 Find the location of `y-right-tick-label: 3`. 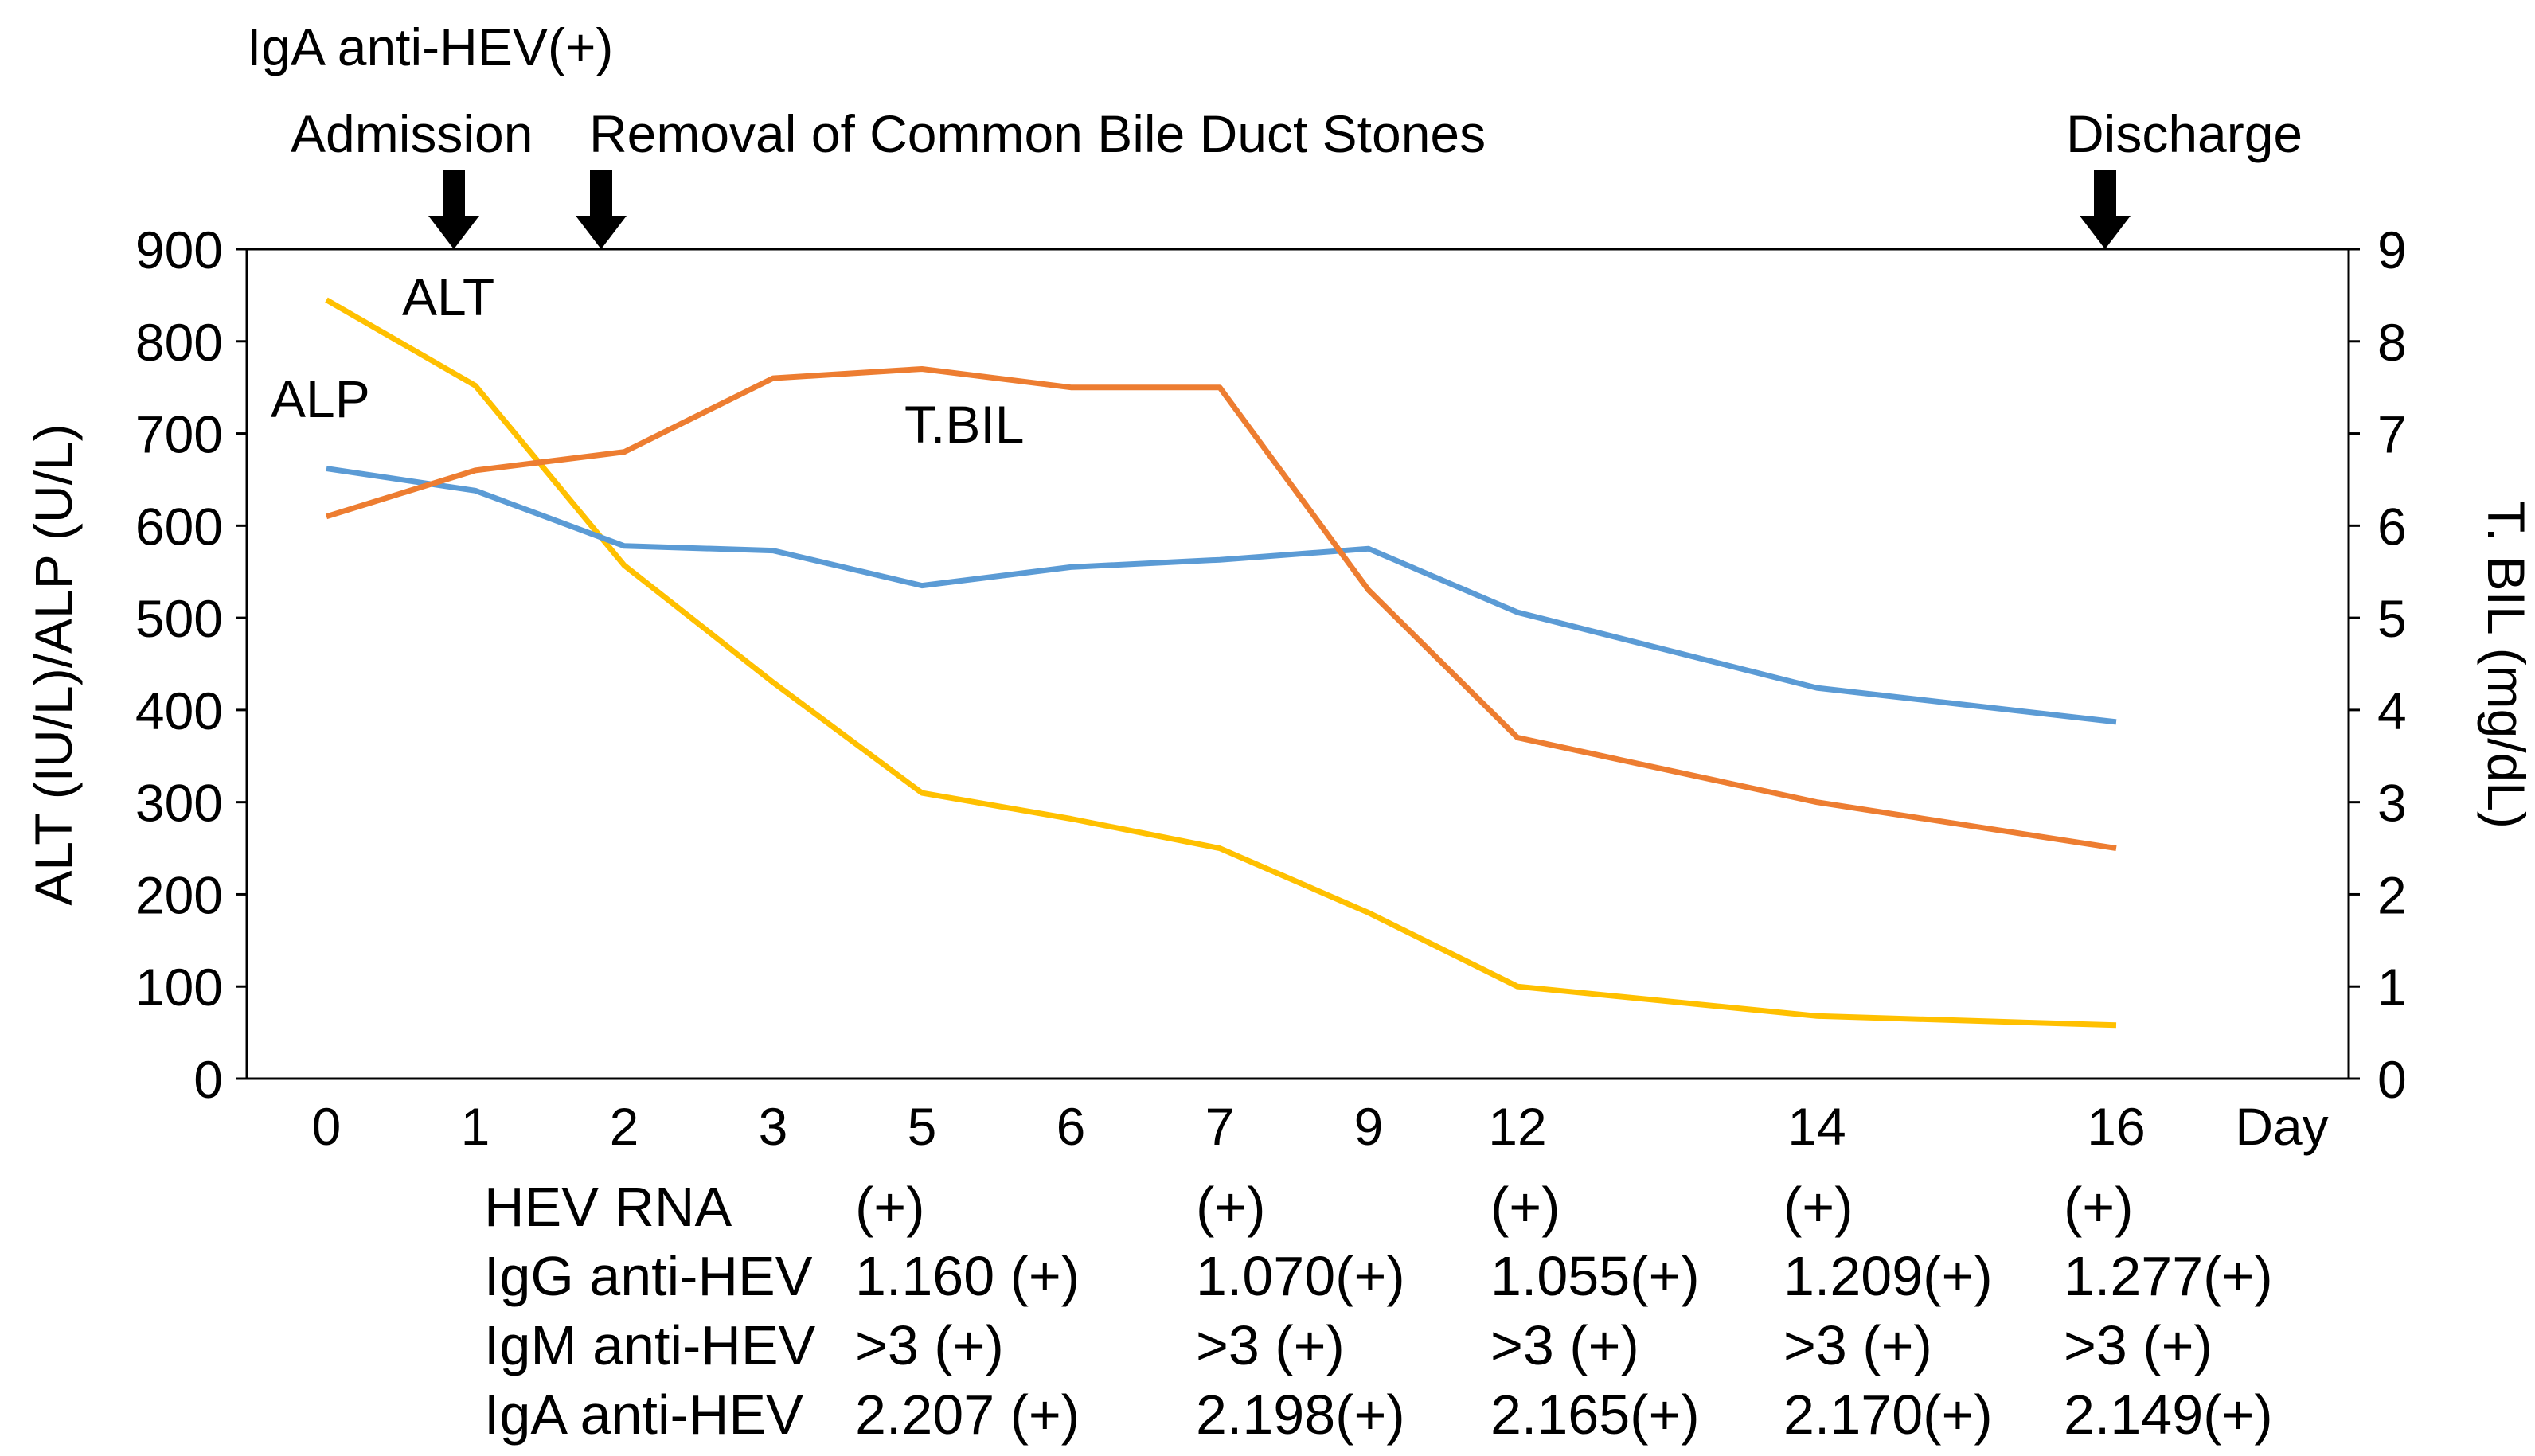

y-right-tick-label: 3 is located at coordinates (2392, 803).